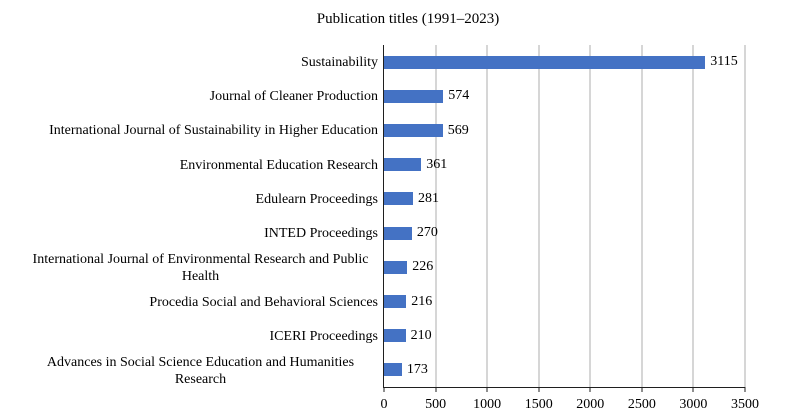 The height and width of the screenshot is (419, 786). What do you see at coordinates (590, 404) in the screenshot?
I see `x-axis-tick-label: 2000` at bounding box center [590, 404].